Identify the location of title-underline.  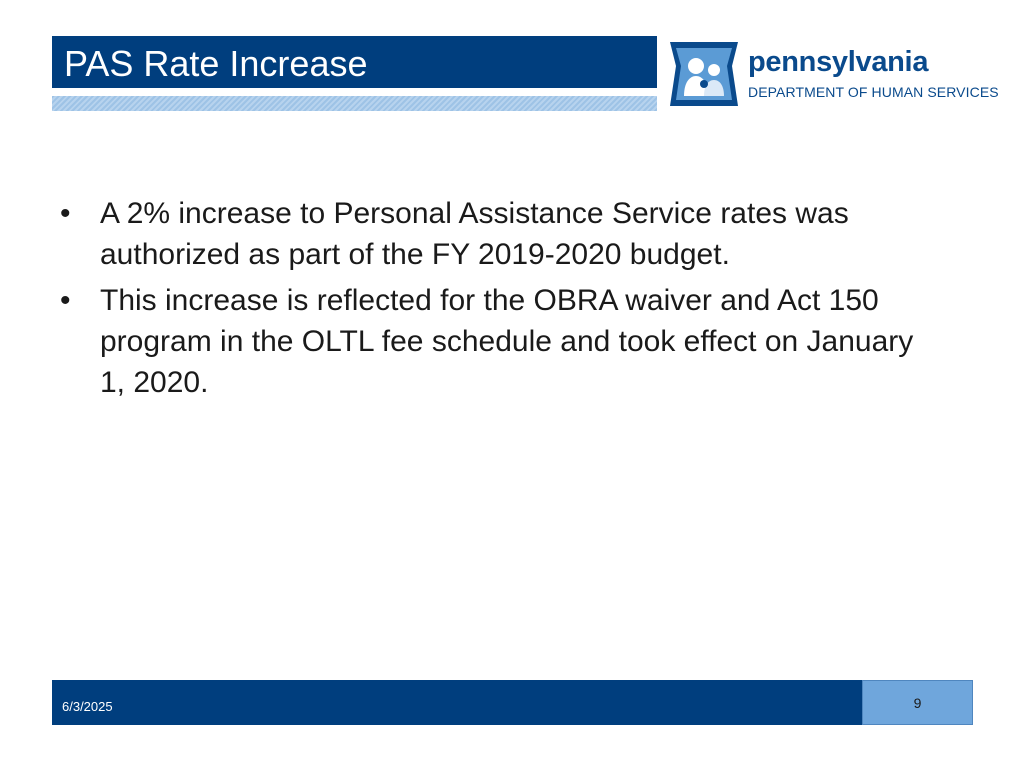
(354, 103).